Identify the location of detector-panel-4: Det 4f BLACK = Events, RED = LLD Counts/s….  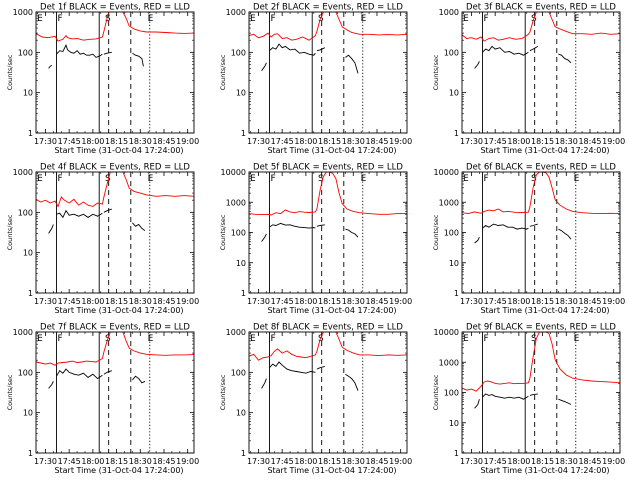
(102, 239).